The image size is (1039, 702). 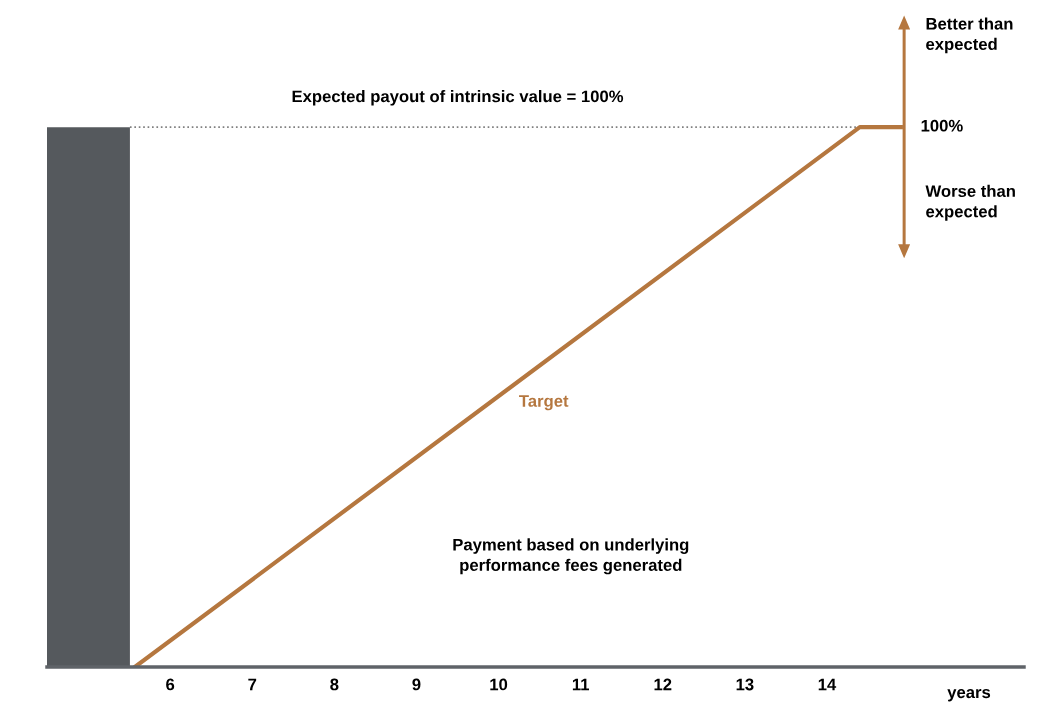 What do you see at coordinates (827, 684) in the screenshot?
I see `x-tick-label: 14` at bounding box center [827, 684].